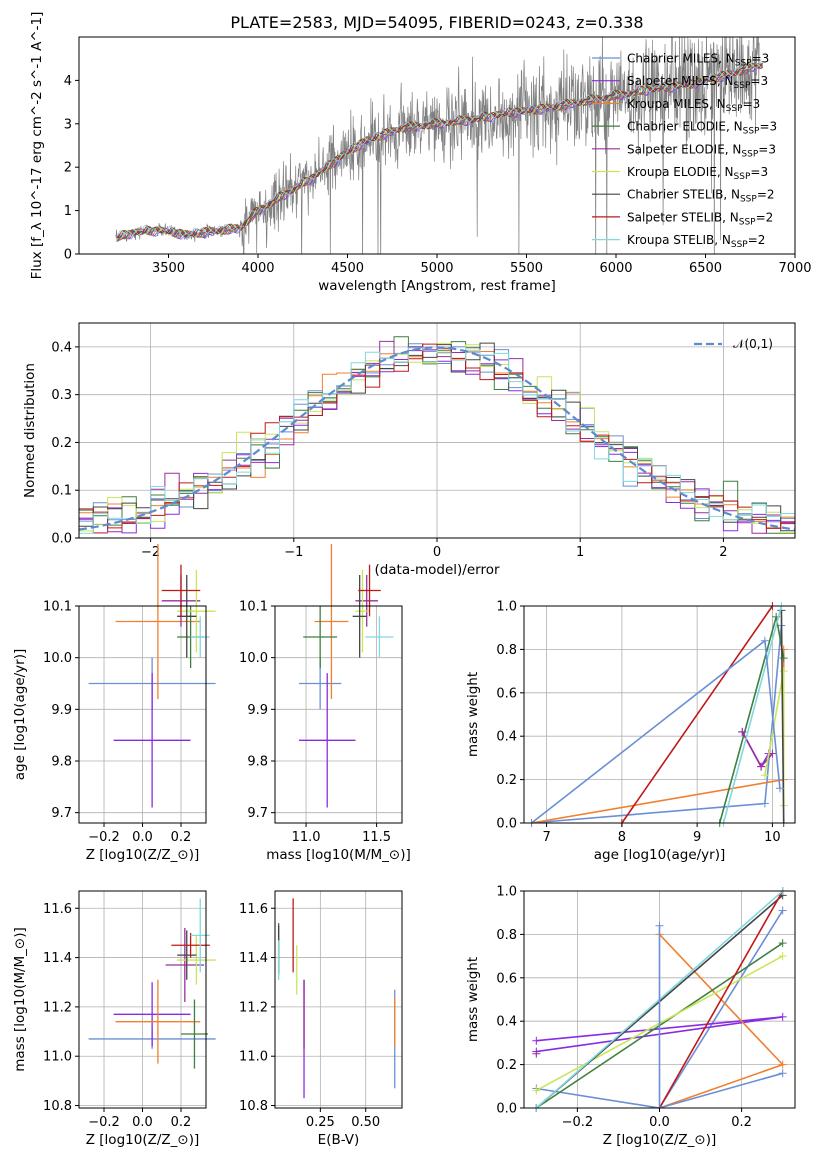 This screenshot has height=1170, width=819. I want to click on legend-entry: Salpeter MILES, NSSP=3, so click(697, 82).